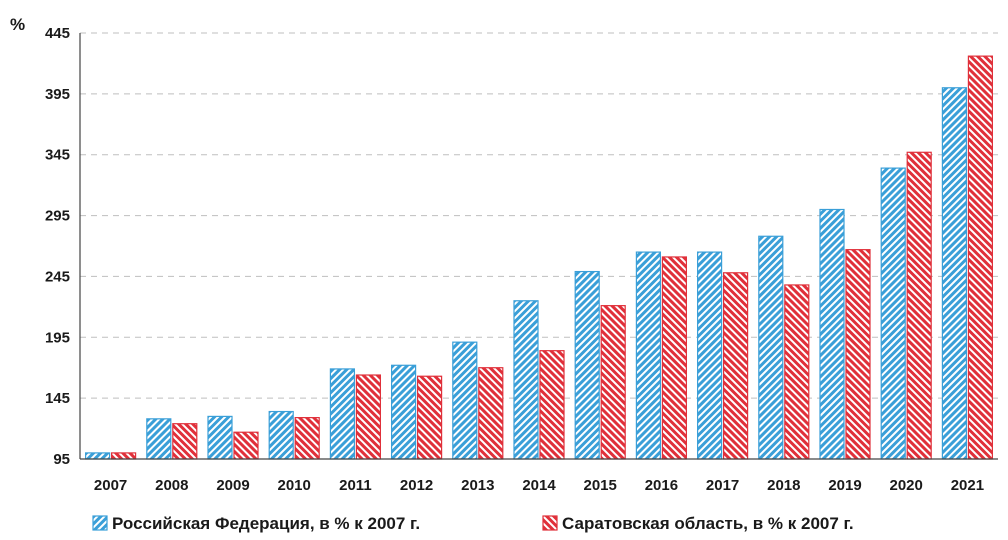 The image size is (1008, 540). I want to click on bar-series-1-2017, so click(709, 355).